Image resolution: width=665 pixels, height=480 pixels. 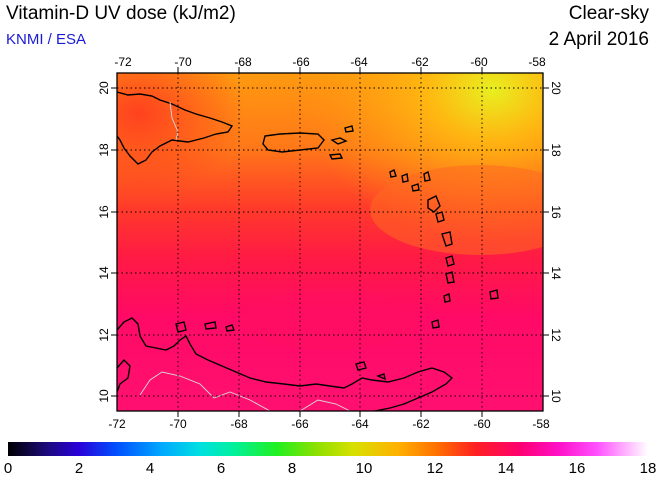 What do you see at coordinates (239, 424) in the screenshot?
I see `lon-bottom-label: -68` at bounding box center [239, 424].